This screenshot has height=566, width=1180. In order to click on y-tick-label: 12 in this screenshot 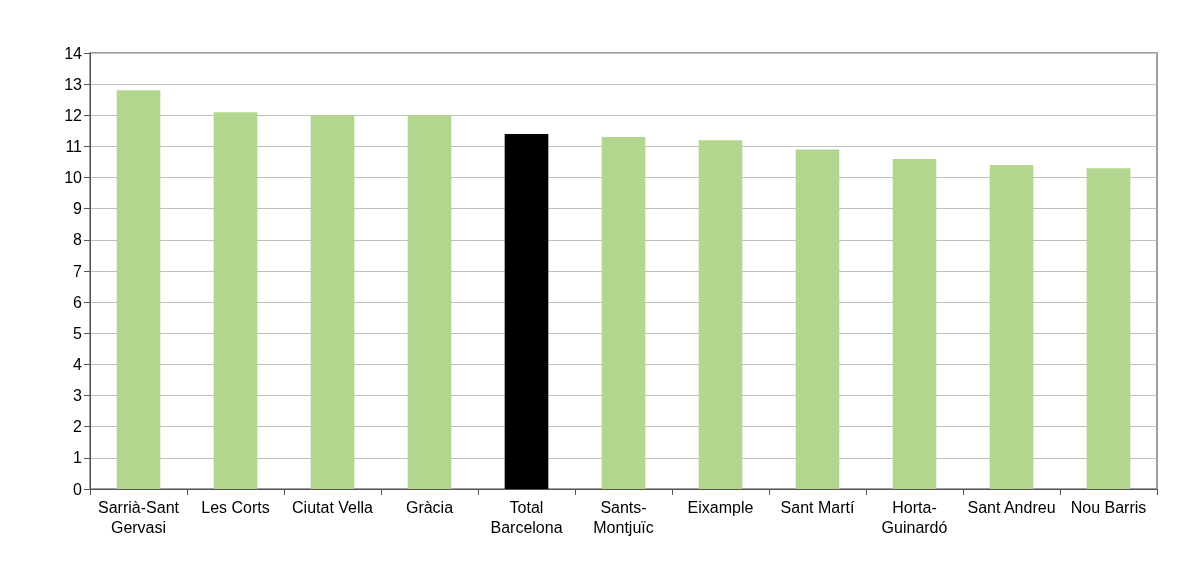, I will do `click(73, 115)`.